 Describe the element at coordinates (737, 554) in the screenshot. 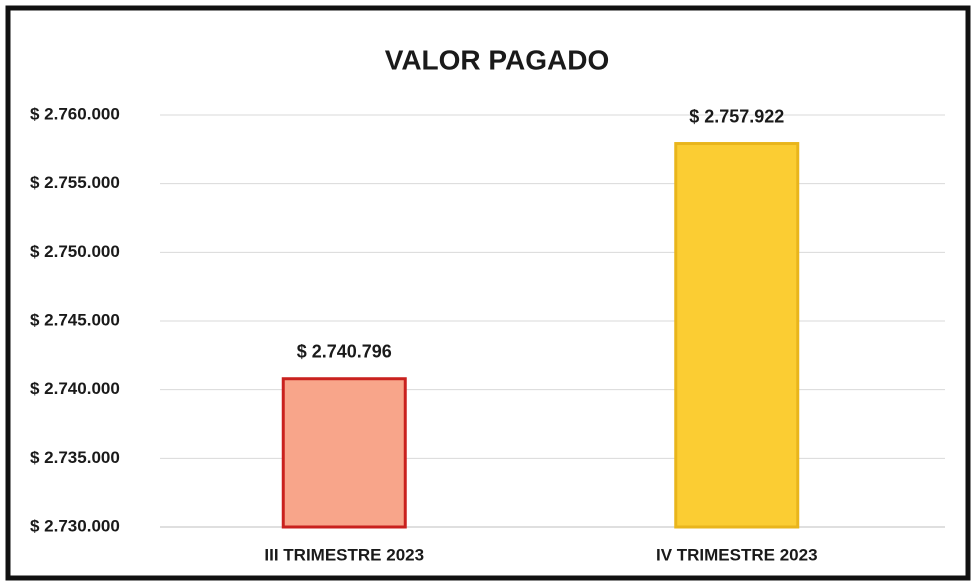

I see `x-tick-label: IV TRIMESTRE 2023` at that location.